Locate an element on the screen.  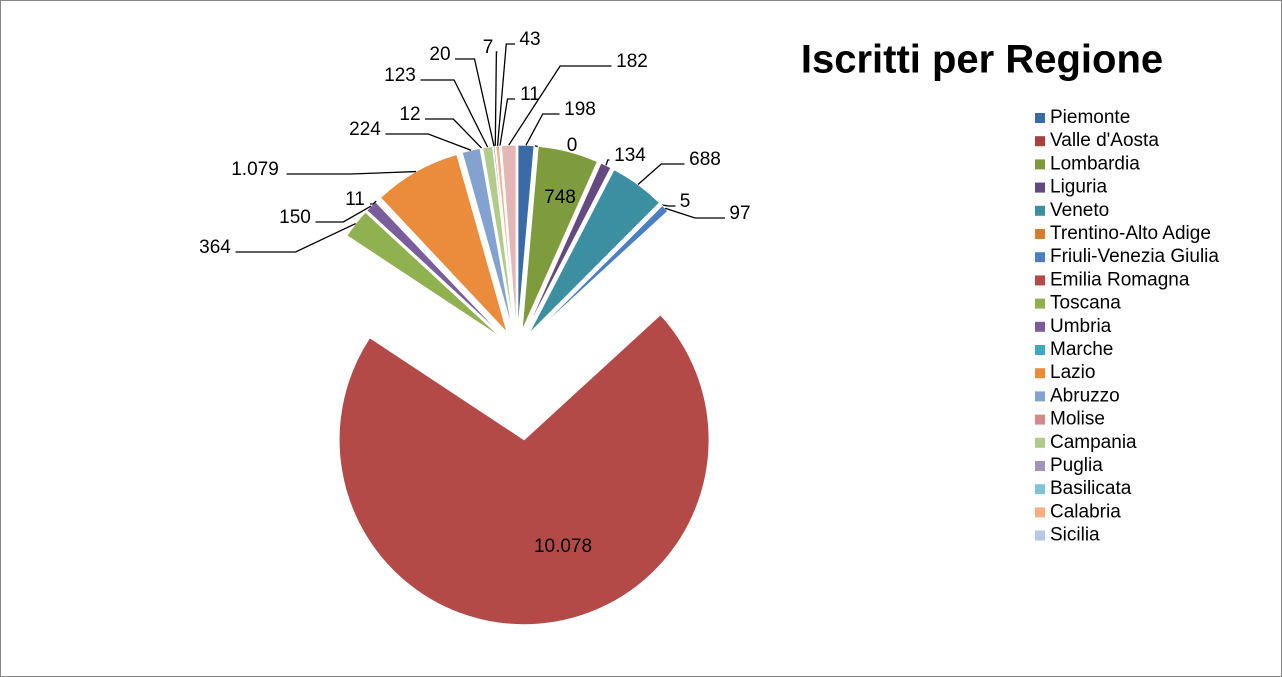
data-label: 5 is located at coordinates (685, 201).